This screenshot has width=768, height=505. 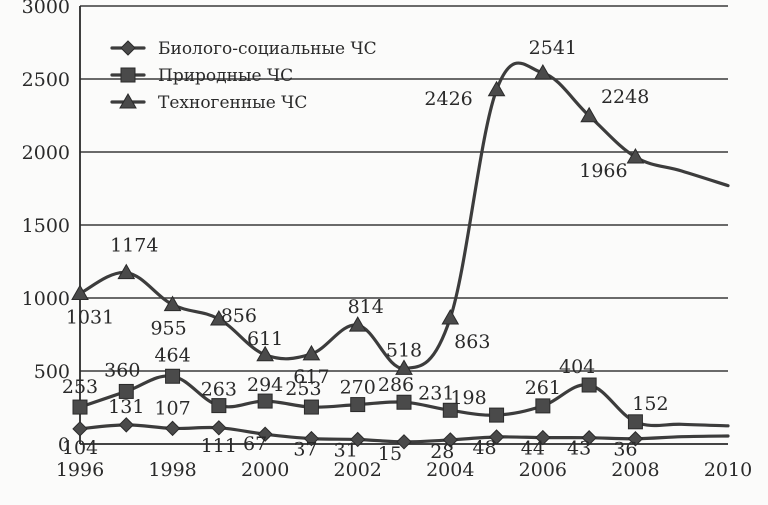 What do you see at coordinates (468, 398) in the screenshot?
I see `data-label-natural: 198` at bounding box center [468, 398].